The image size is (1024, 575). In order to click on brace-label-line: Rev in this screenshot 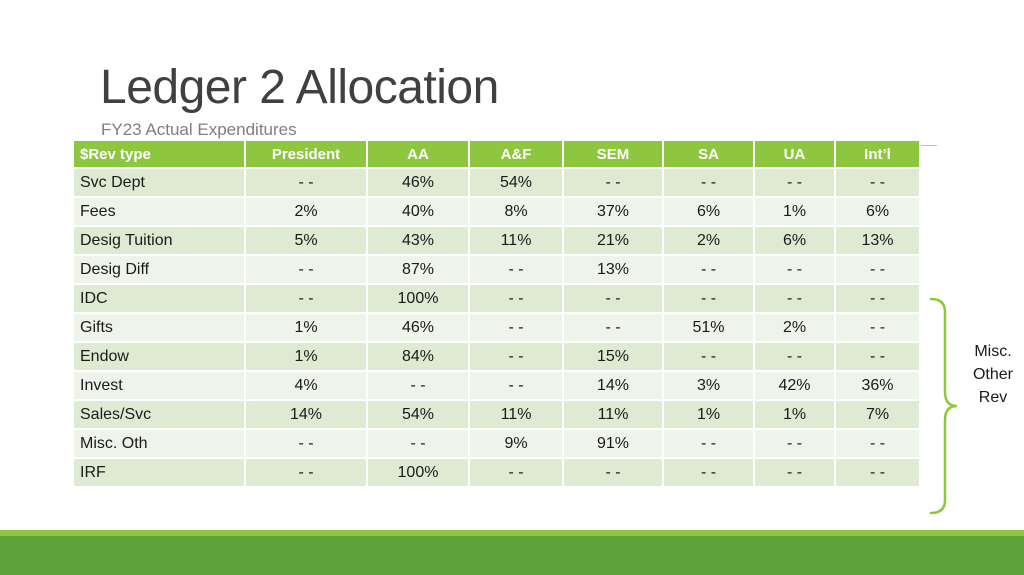, I will do `click(993, 397)`.